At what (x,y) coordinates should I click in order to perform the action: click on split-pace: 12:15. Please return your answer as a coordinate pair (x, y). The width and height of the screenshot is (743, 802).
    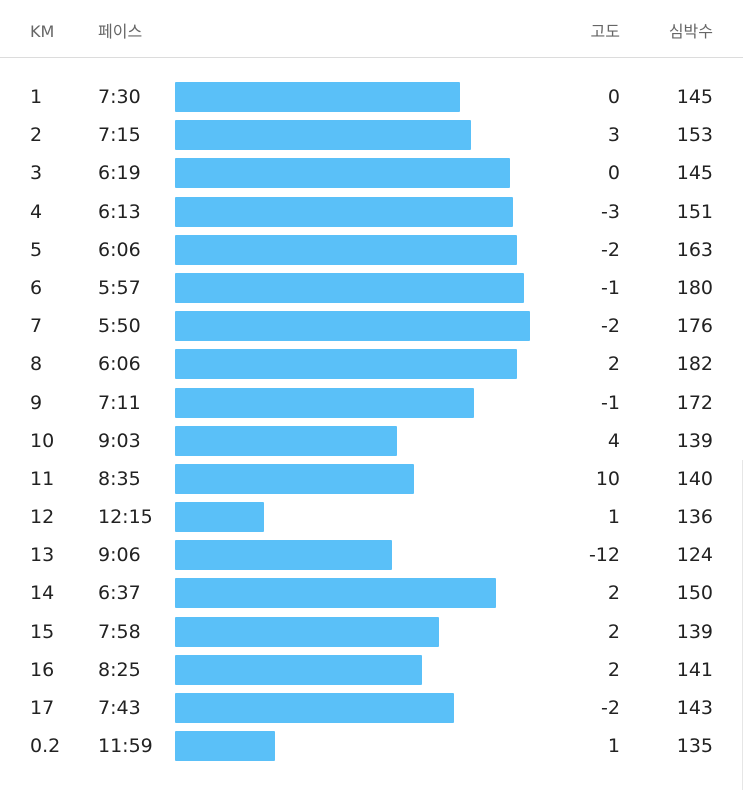
    Looking at the image, I should click on (125, 517).